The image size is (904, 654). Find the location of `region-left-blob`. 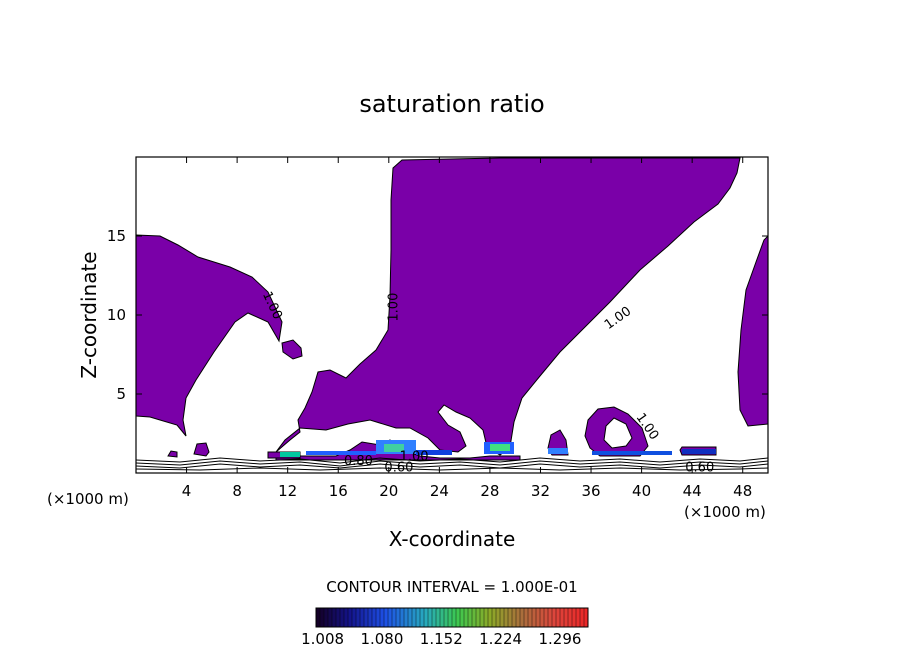

region-left-blob is located at coordinates (292, 349).